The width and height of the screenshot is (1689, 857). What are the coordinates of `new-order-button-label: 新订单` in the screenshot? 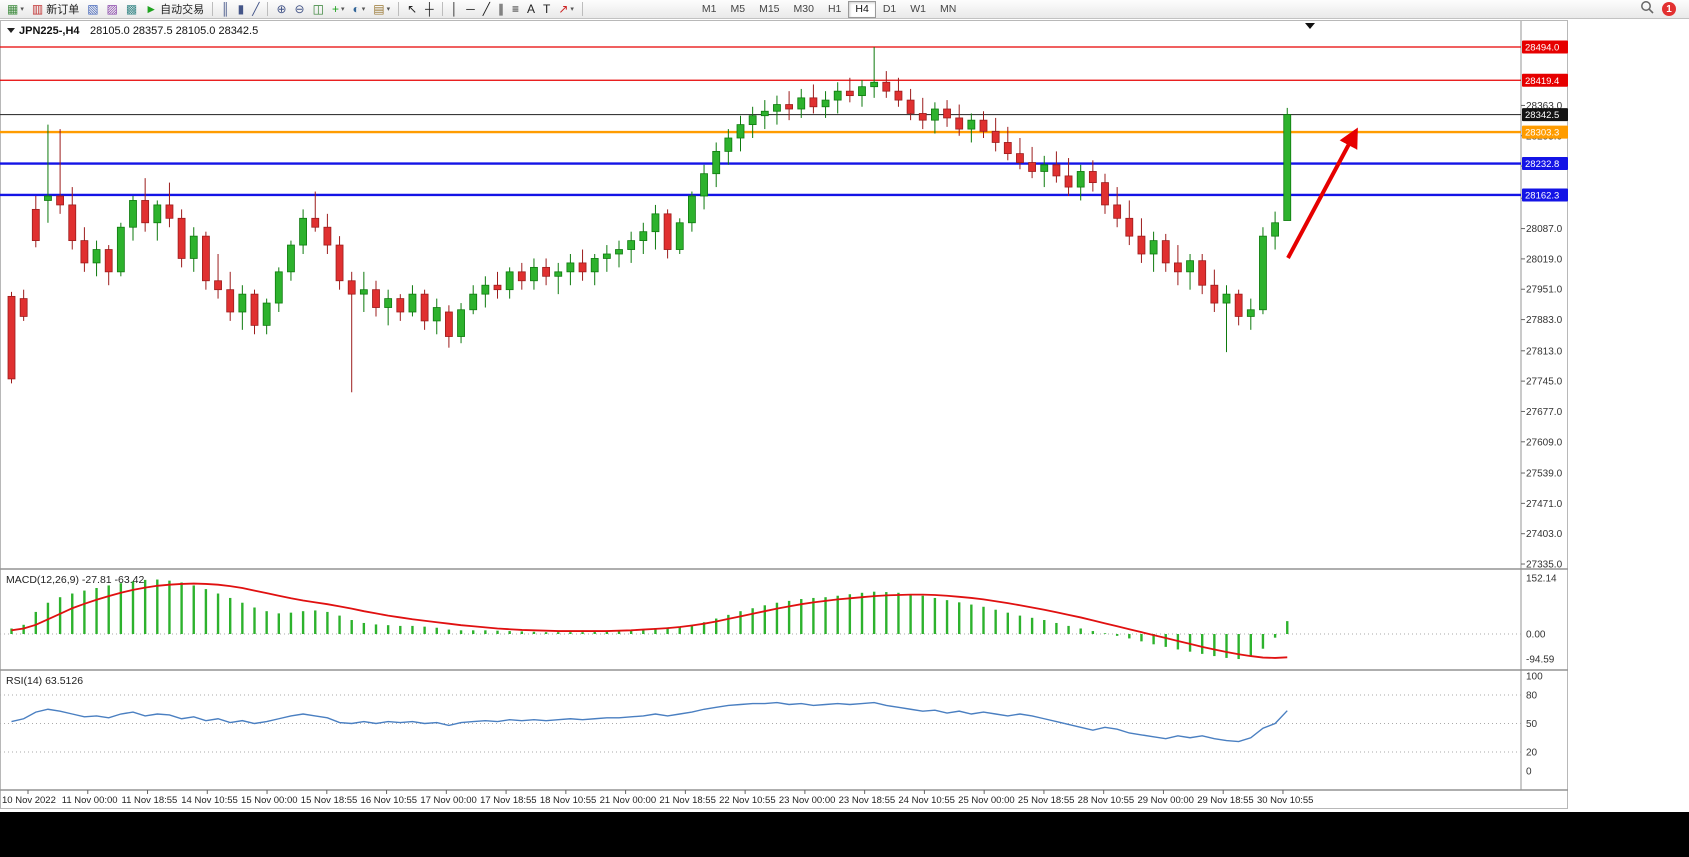 It's located at (63, 10).